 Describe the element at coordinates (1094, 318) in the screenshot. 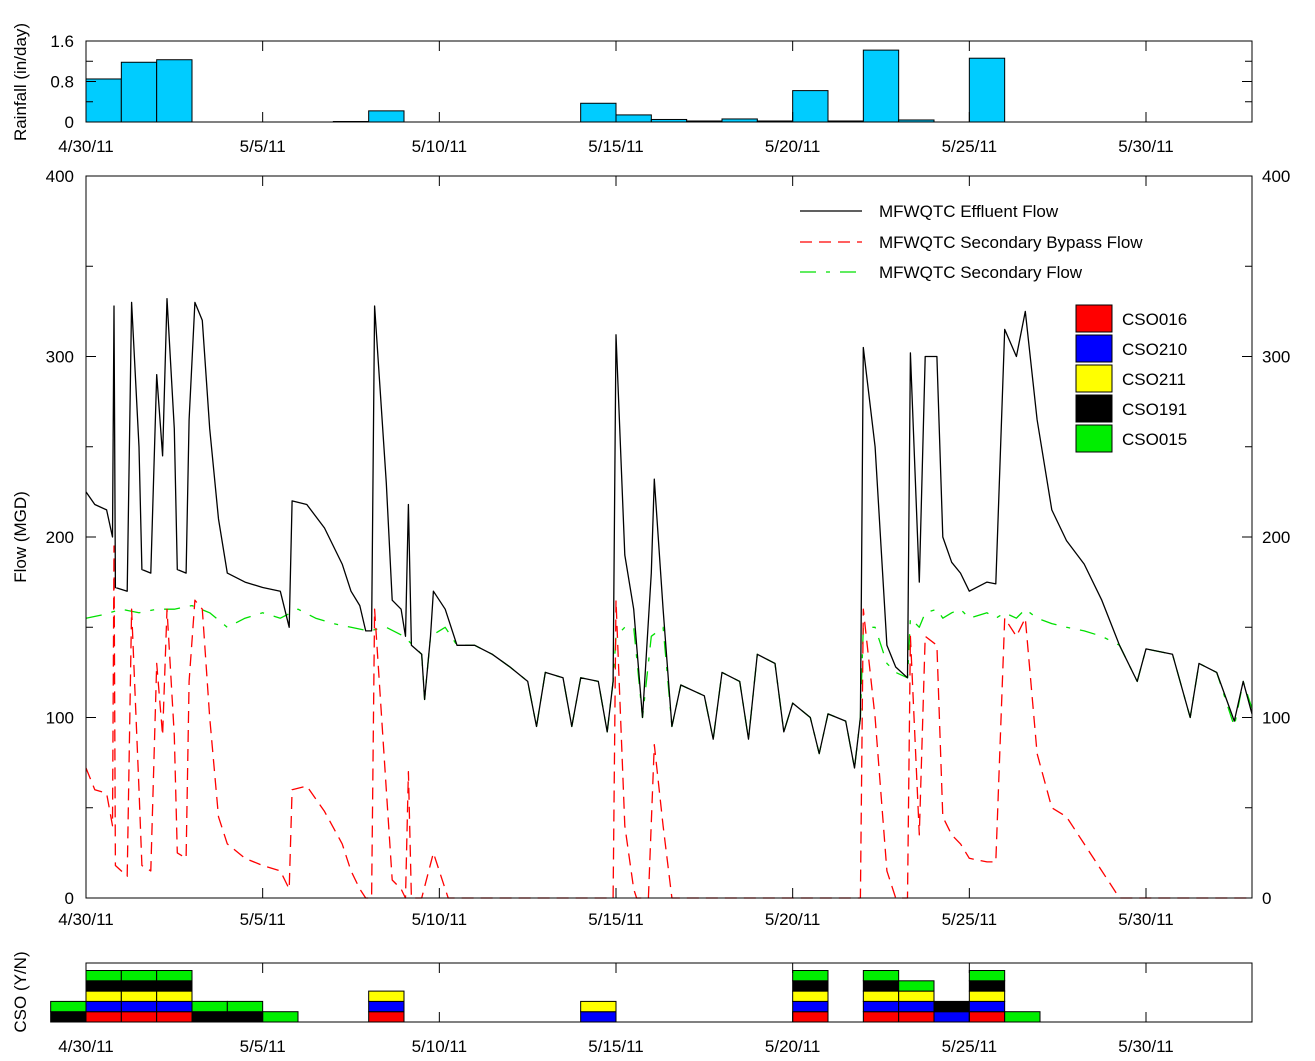

I see `cso-legend-swatch-cso016` at that location.